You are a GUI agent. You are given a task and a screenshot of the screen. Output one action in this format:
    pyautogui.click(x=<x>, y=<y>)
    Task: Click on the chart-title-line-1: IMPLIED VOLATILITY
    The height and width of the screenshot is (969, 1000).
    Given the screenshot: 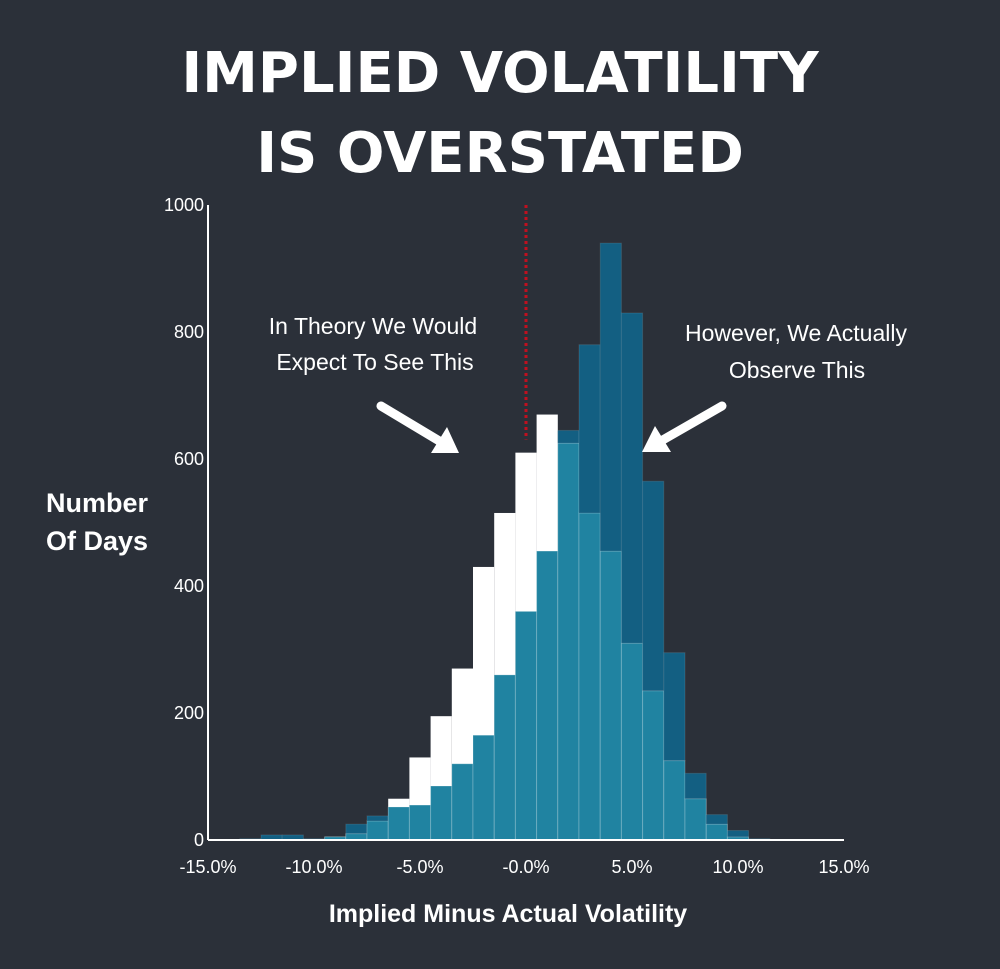 What is the action you would take?
    pyautogui.click(x=500, y=73)
    